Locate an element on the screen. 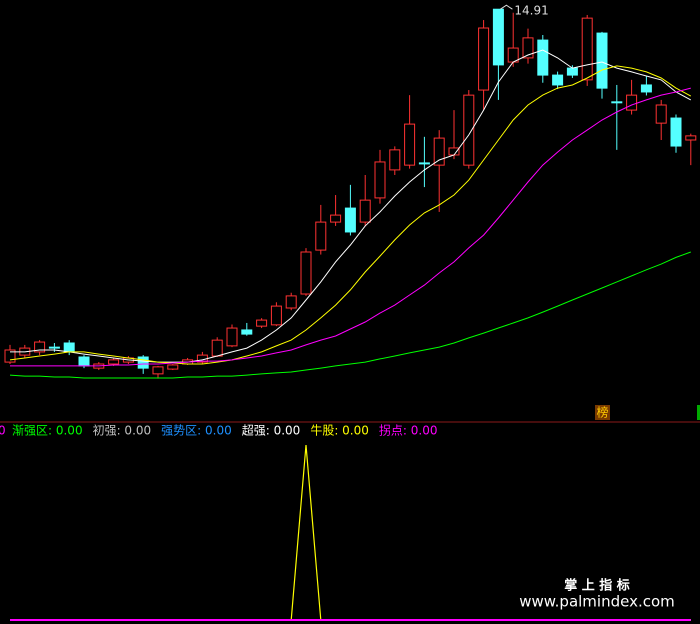 The height and width of the screenshot is (624, 700). legend-entry: 牛股: 0.00 is located at coordinates (339, 430).